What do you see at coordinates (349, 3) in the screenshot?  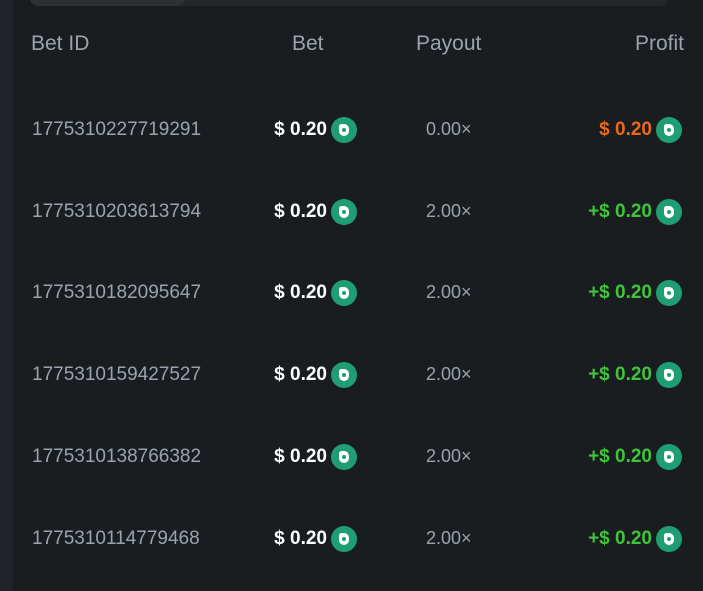 I see `tab-bar` at bounding box center [349, 3].